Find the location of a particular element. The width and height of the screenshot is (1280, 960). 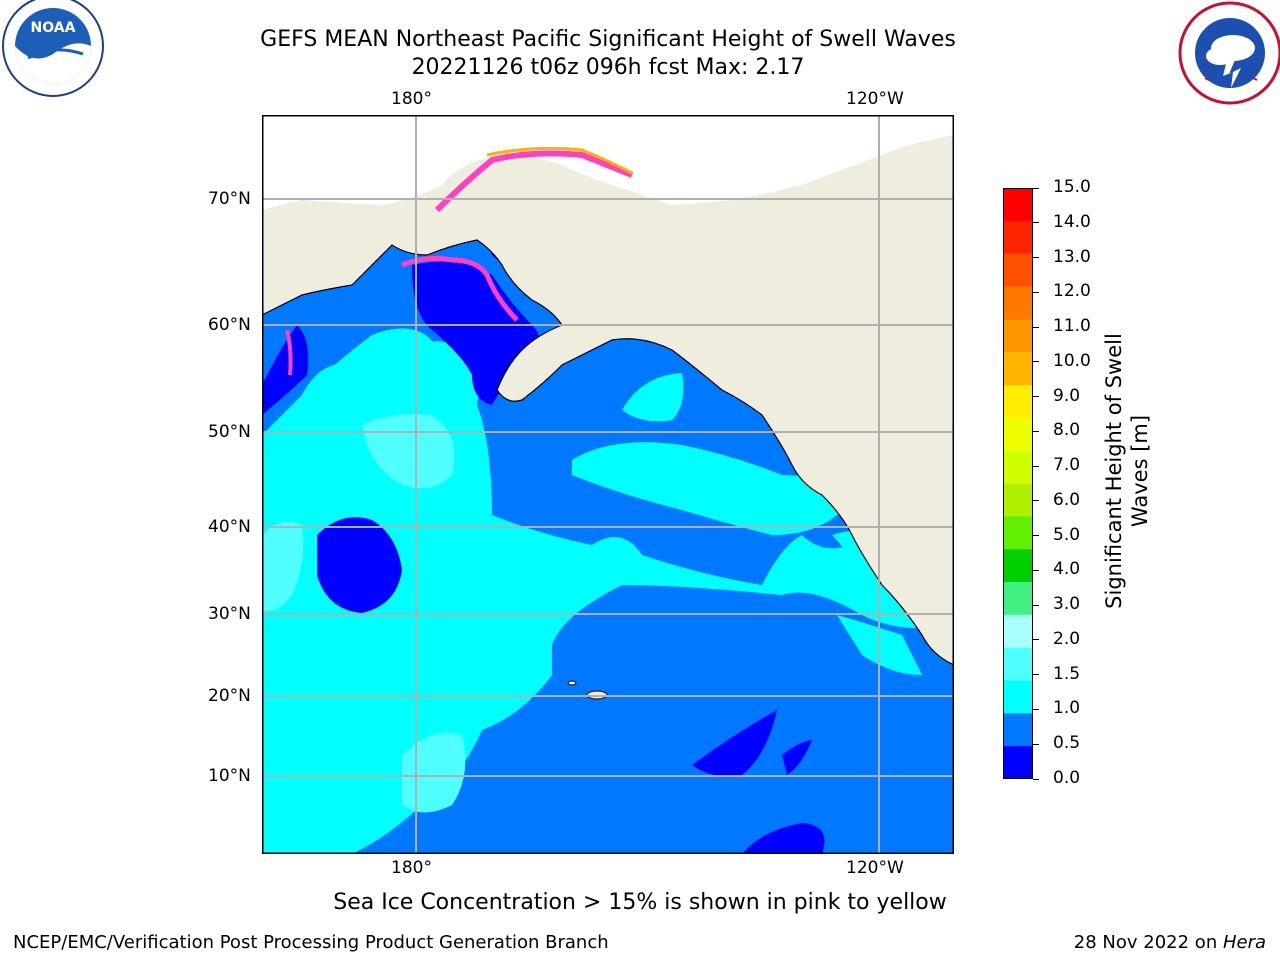

colorbar-tick-label: 11.0 is located at coordinates (1072, 326).